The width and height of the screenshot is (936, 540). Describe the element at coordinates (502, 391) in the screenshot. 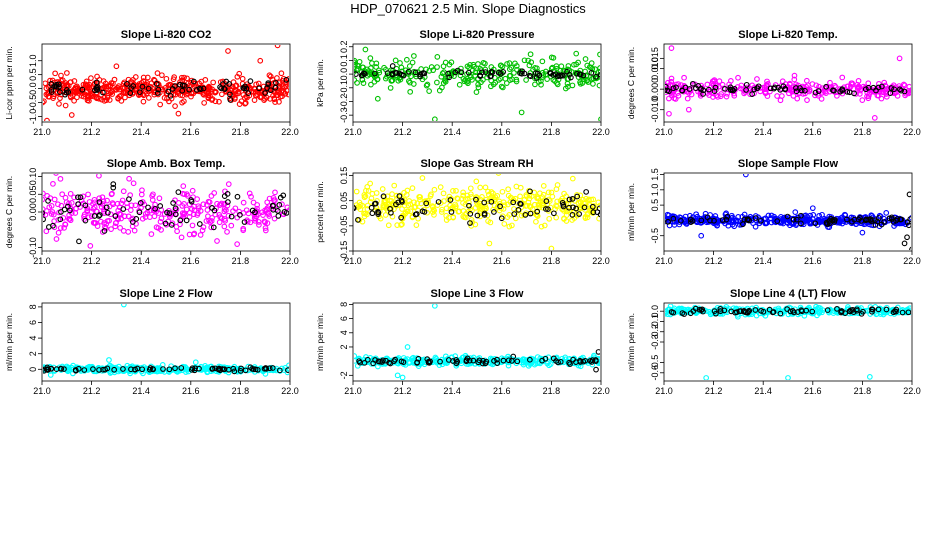

I see `x-tick-label: 21.6` at that location.